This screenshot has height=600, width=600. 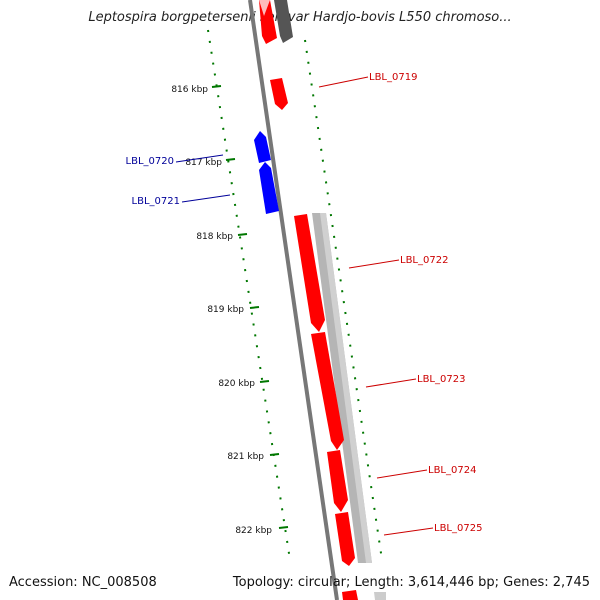 I want to click on partial-feature-bottom, so click(x=364, y=595).